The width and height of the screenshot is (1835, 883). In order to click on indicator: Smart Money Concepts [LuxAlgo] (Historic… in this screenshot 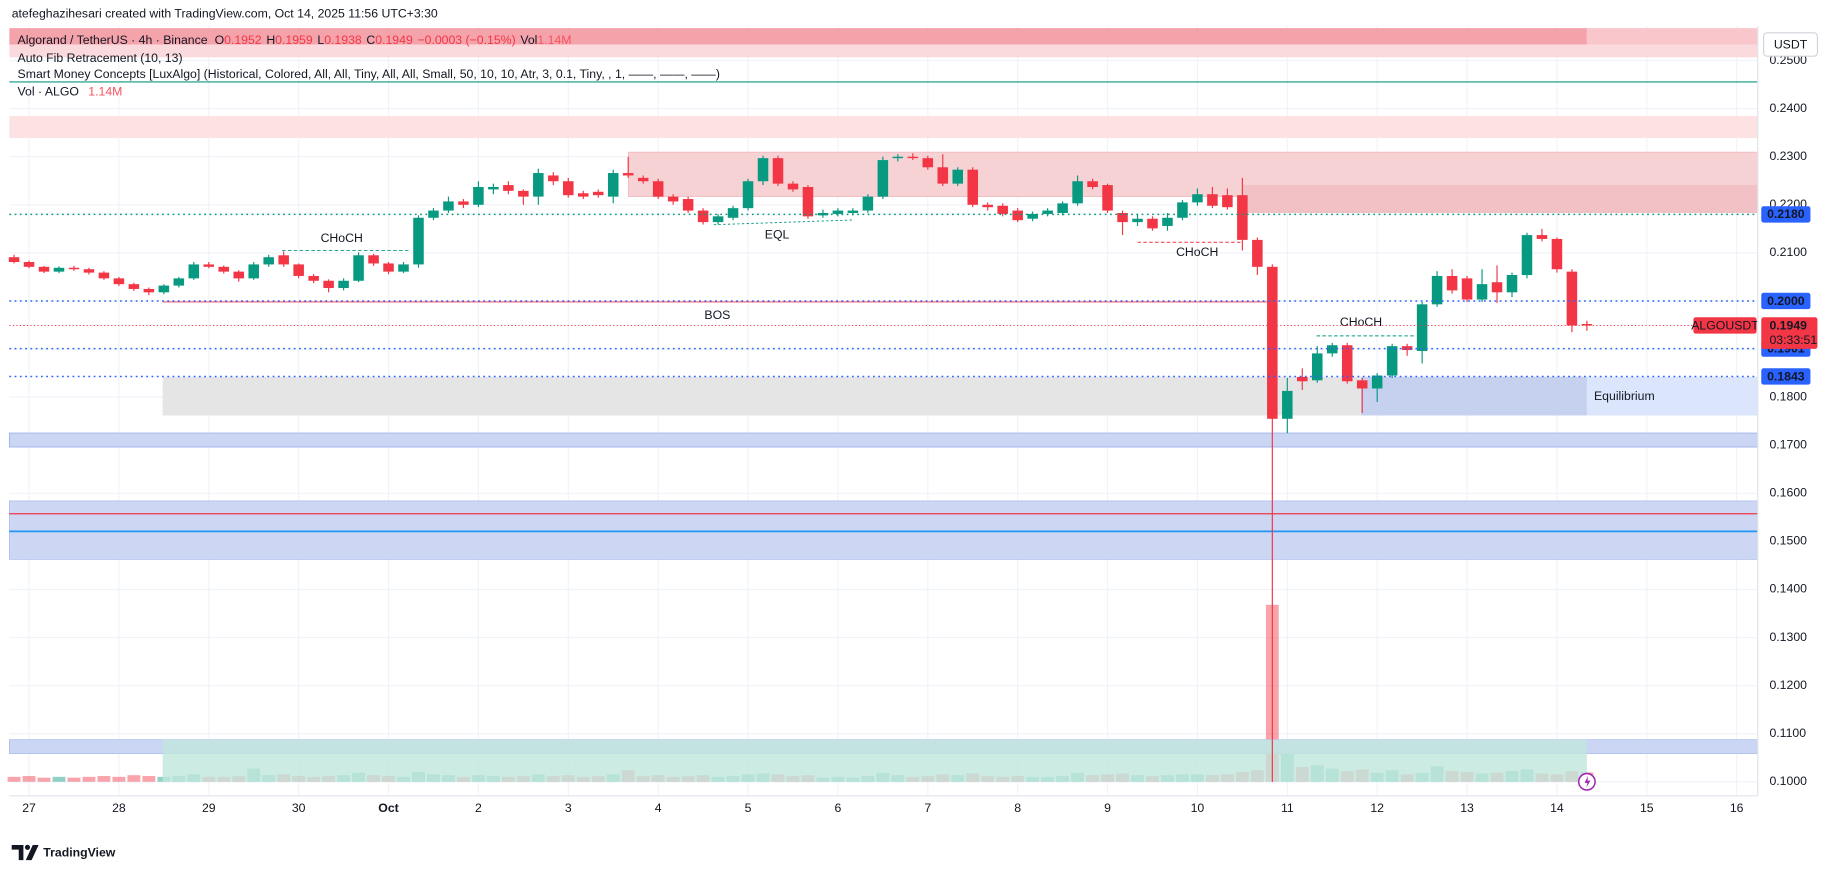, I will do `click(369, 74)`.